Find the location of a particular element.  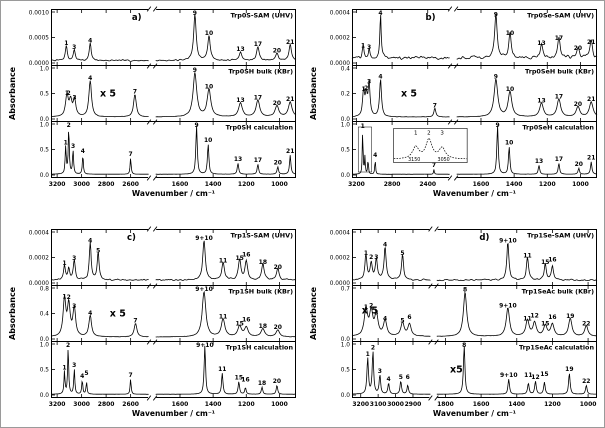

svg-text: 6 is located at coordinates (408, 377).